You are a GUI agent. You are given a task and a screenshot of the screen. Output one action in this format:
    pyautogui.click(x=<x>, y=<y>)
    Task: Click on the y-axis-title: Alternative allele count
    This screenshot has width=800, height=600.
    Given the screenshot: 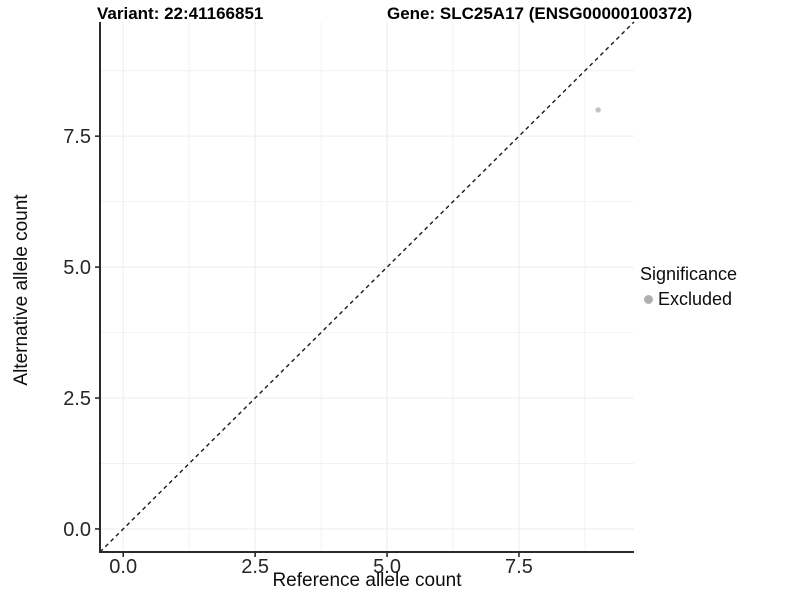 What is the action you would take?
    pyautogui.click(x=21, y=290)
    